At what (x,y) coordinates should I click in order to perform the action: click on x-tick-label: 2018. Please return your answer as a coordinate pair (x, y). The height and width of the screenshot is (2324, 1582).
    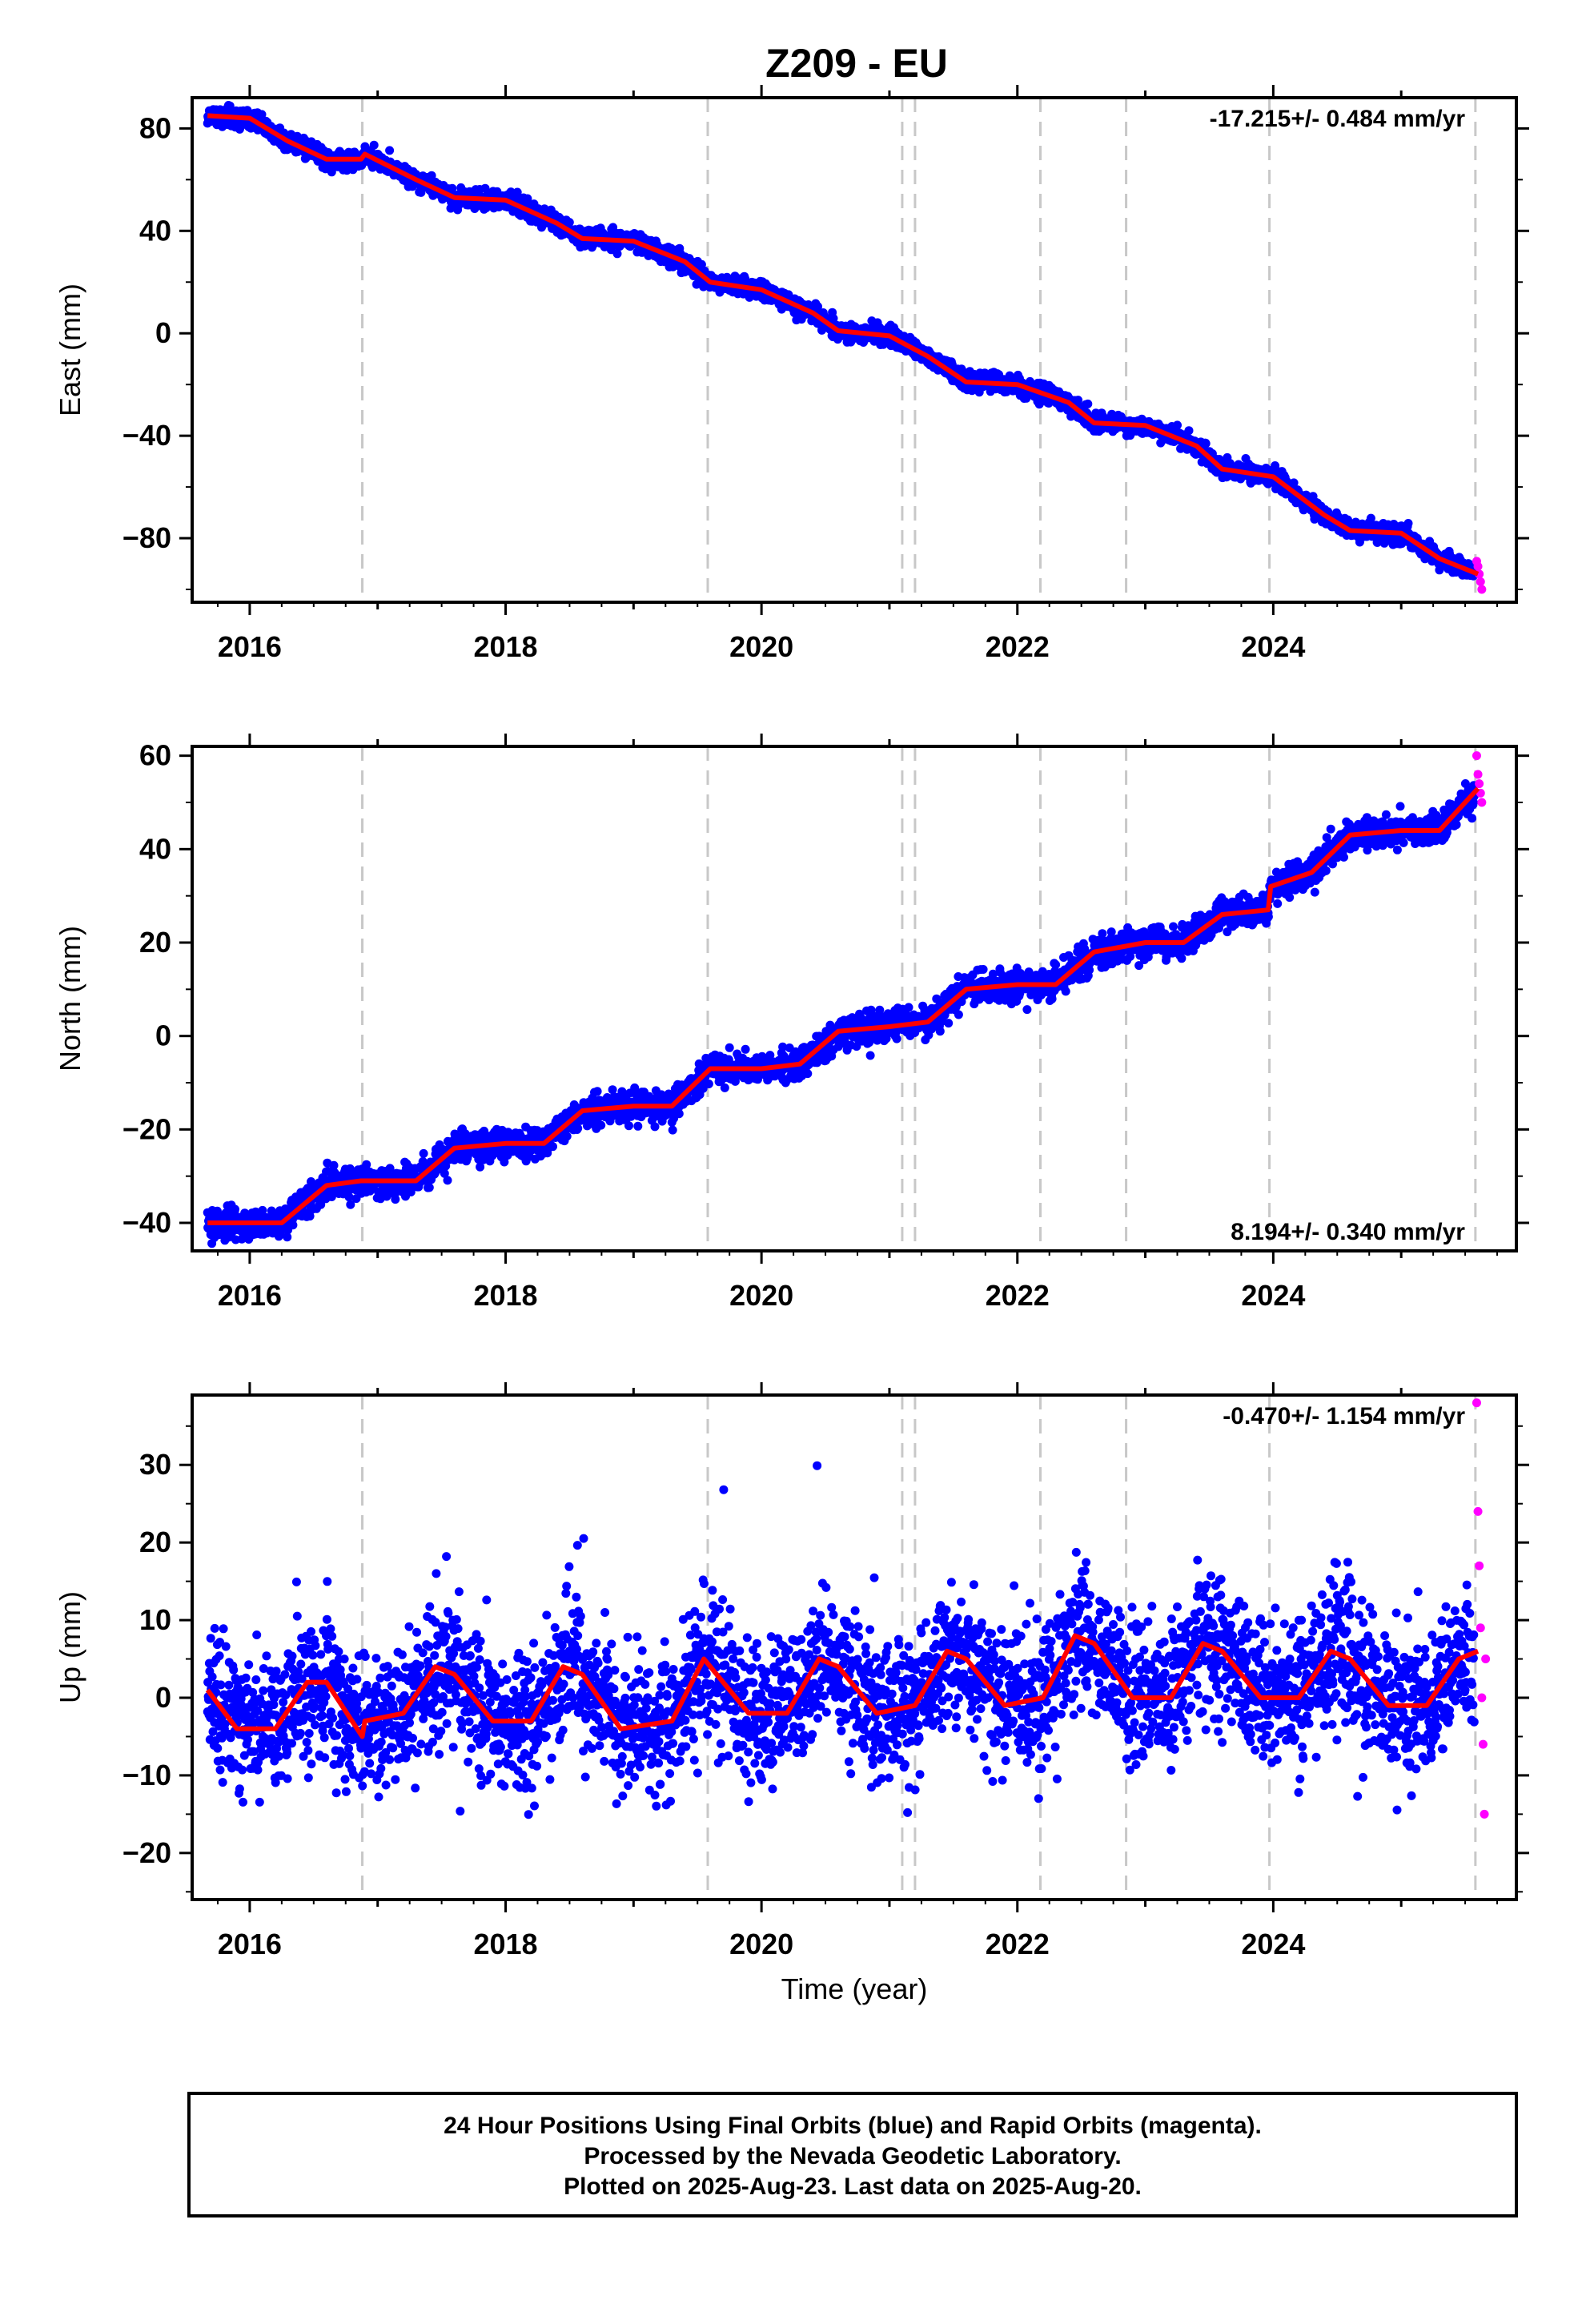
    Looking at the image, I should click on (505, 646).